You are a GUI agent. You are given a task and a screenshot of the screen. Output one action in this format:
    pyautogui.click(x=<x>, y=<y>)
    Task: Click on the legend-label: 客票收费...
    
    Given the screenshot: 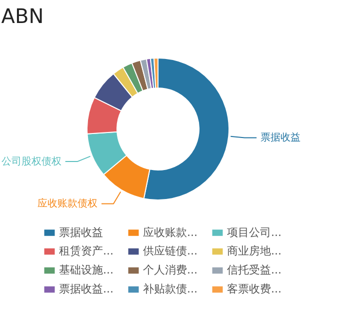 What is the action you would take?
    pyautogui.click(x=254, y=289)
    